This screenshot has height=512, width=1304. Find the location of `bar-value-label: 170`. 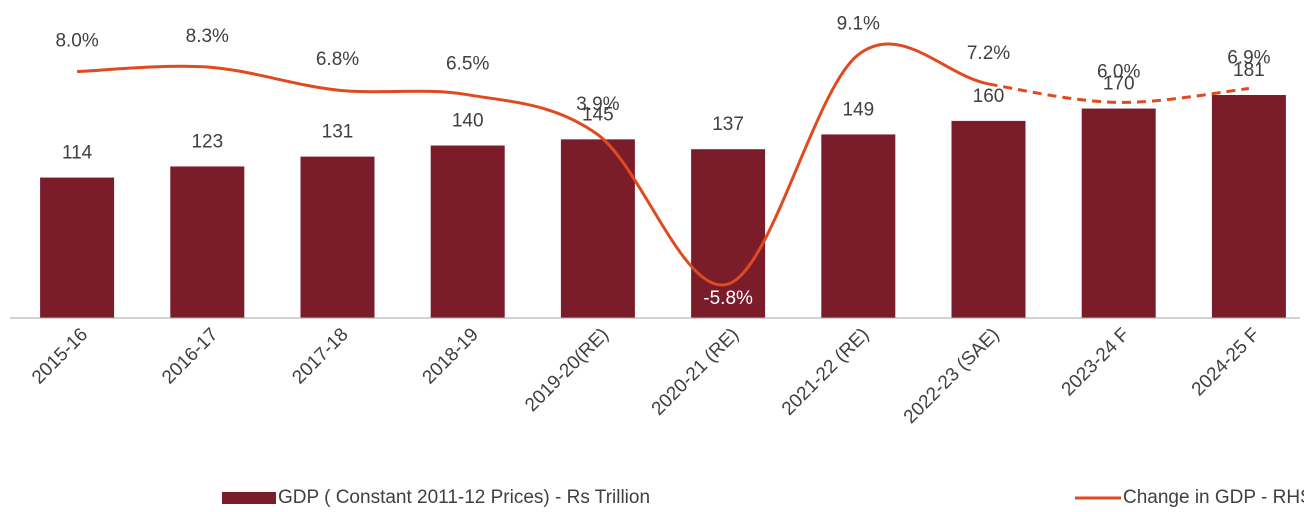

bar-value-label: 170 is located at coordinates (1119, 84).